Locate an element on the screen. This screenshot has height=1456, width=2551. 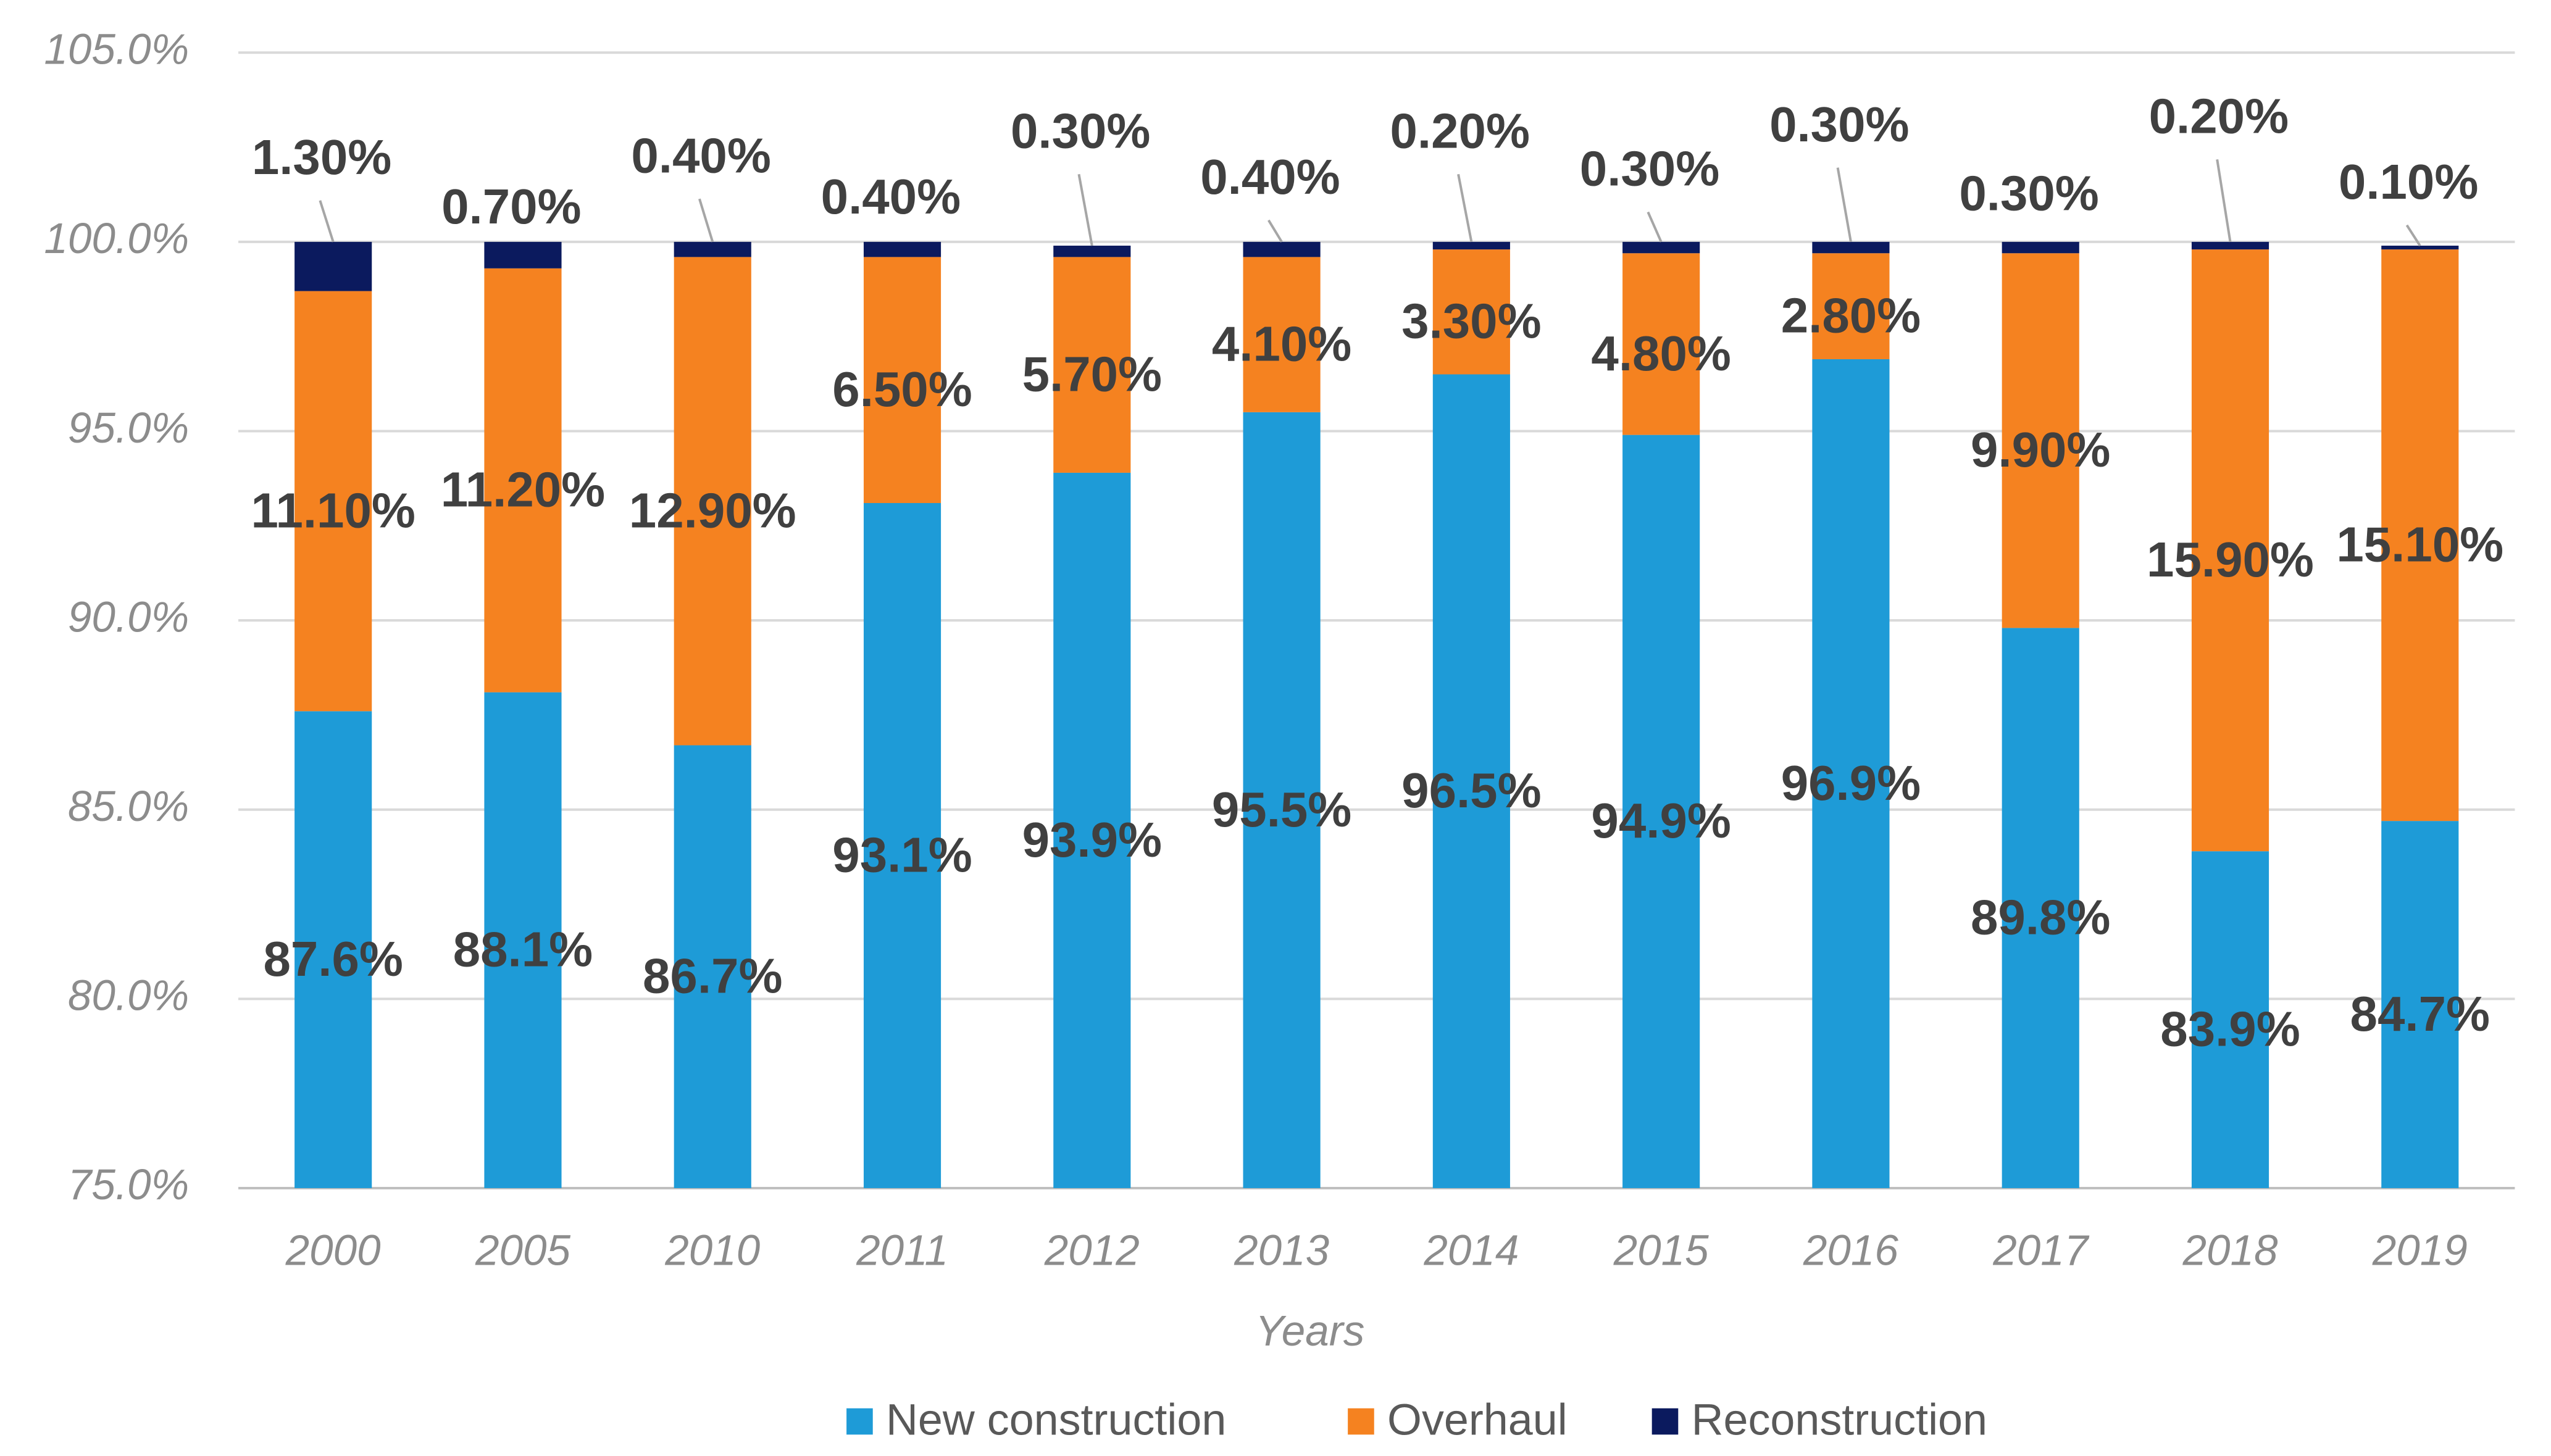
y-tick-label: 80.0% is located at coordinates (128, 995).